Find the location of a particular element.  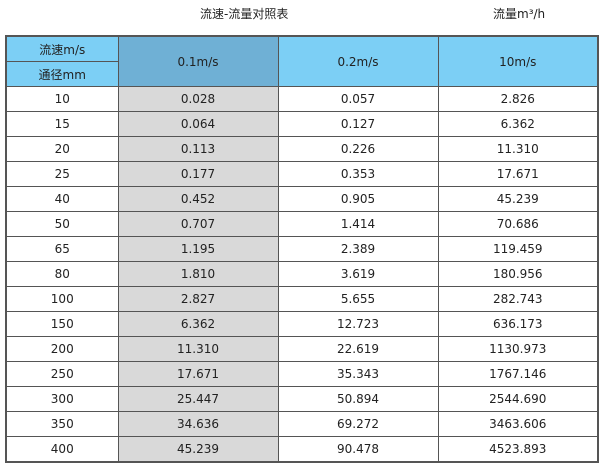

flow-cell: 34.636 is located at coordinates (198, 424).